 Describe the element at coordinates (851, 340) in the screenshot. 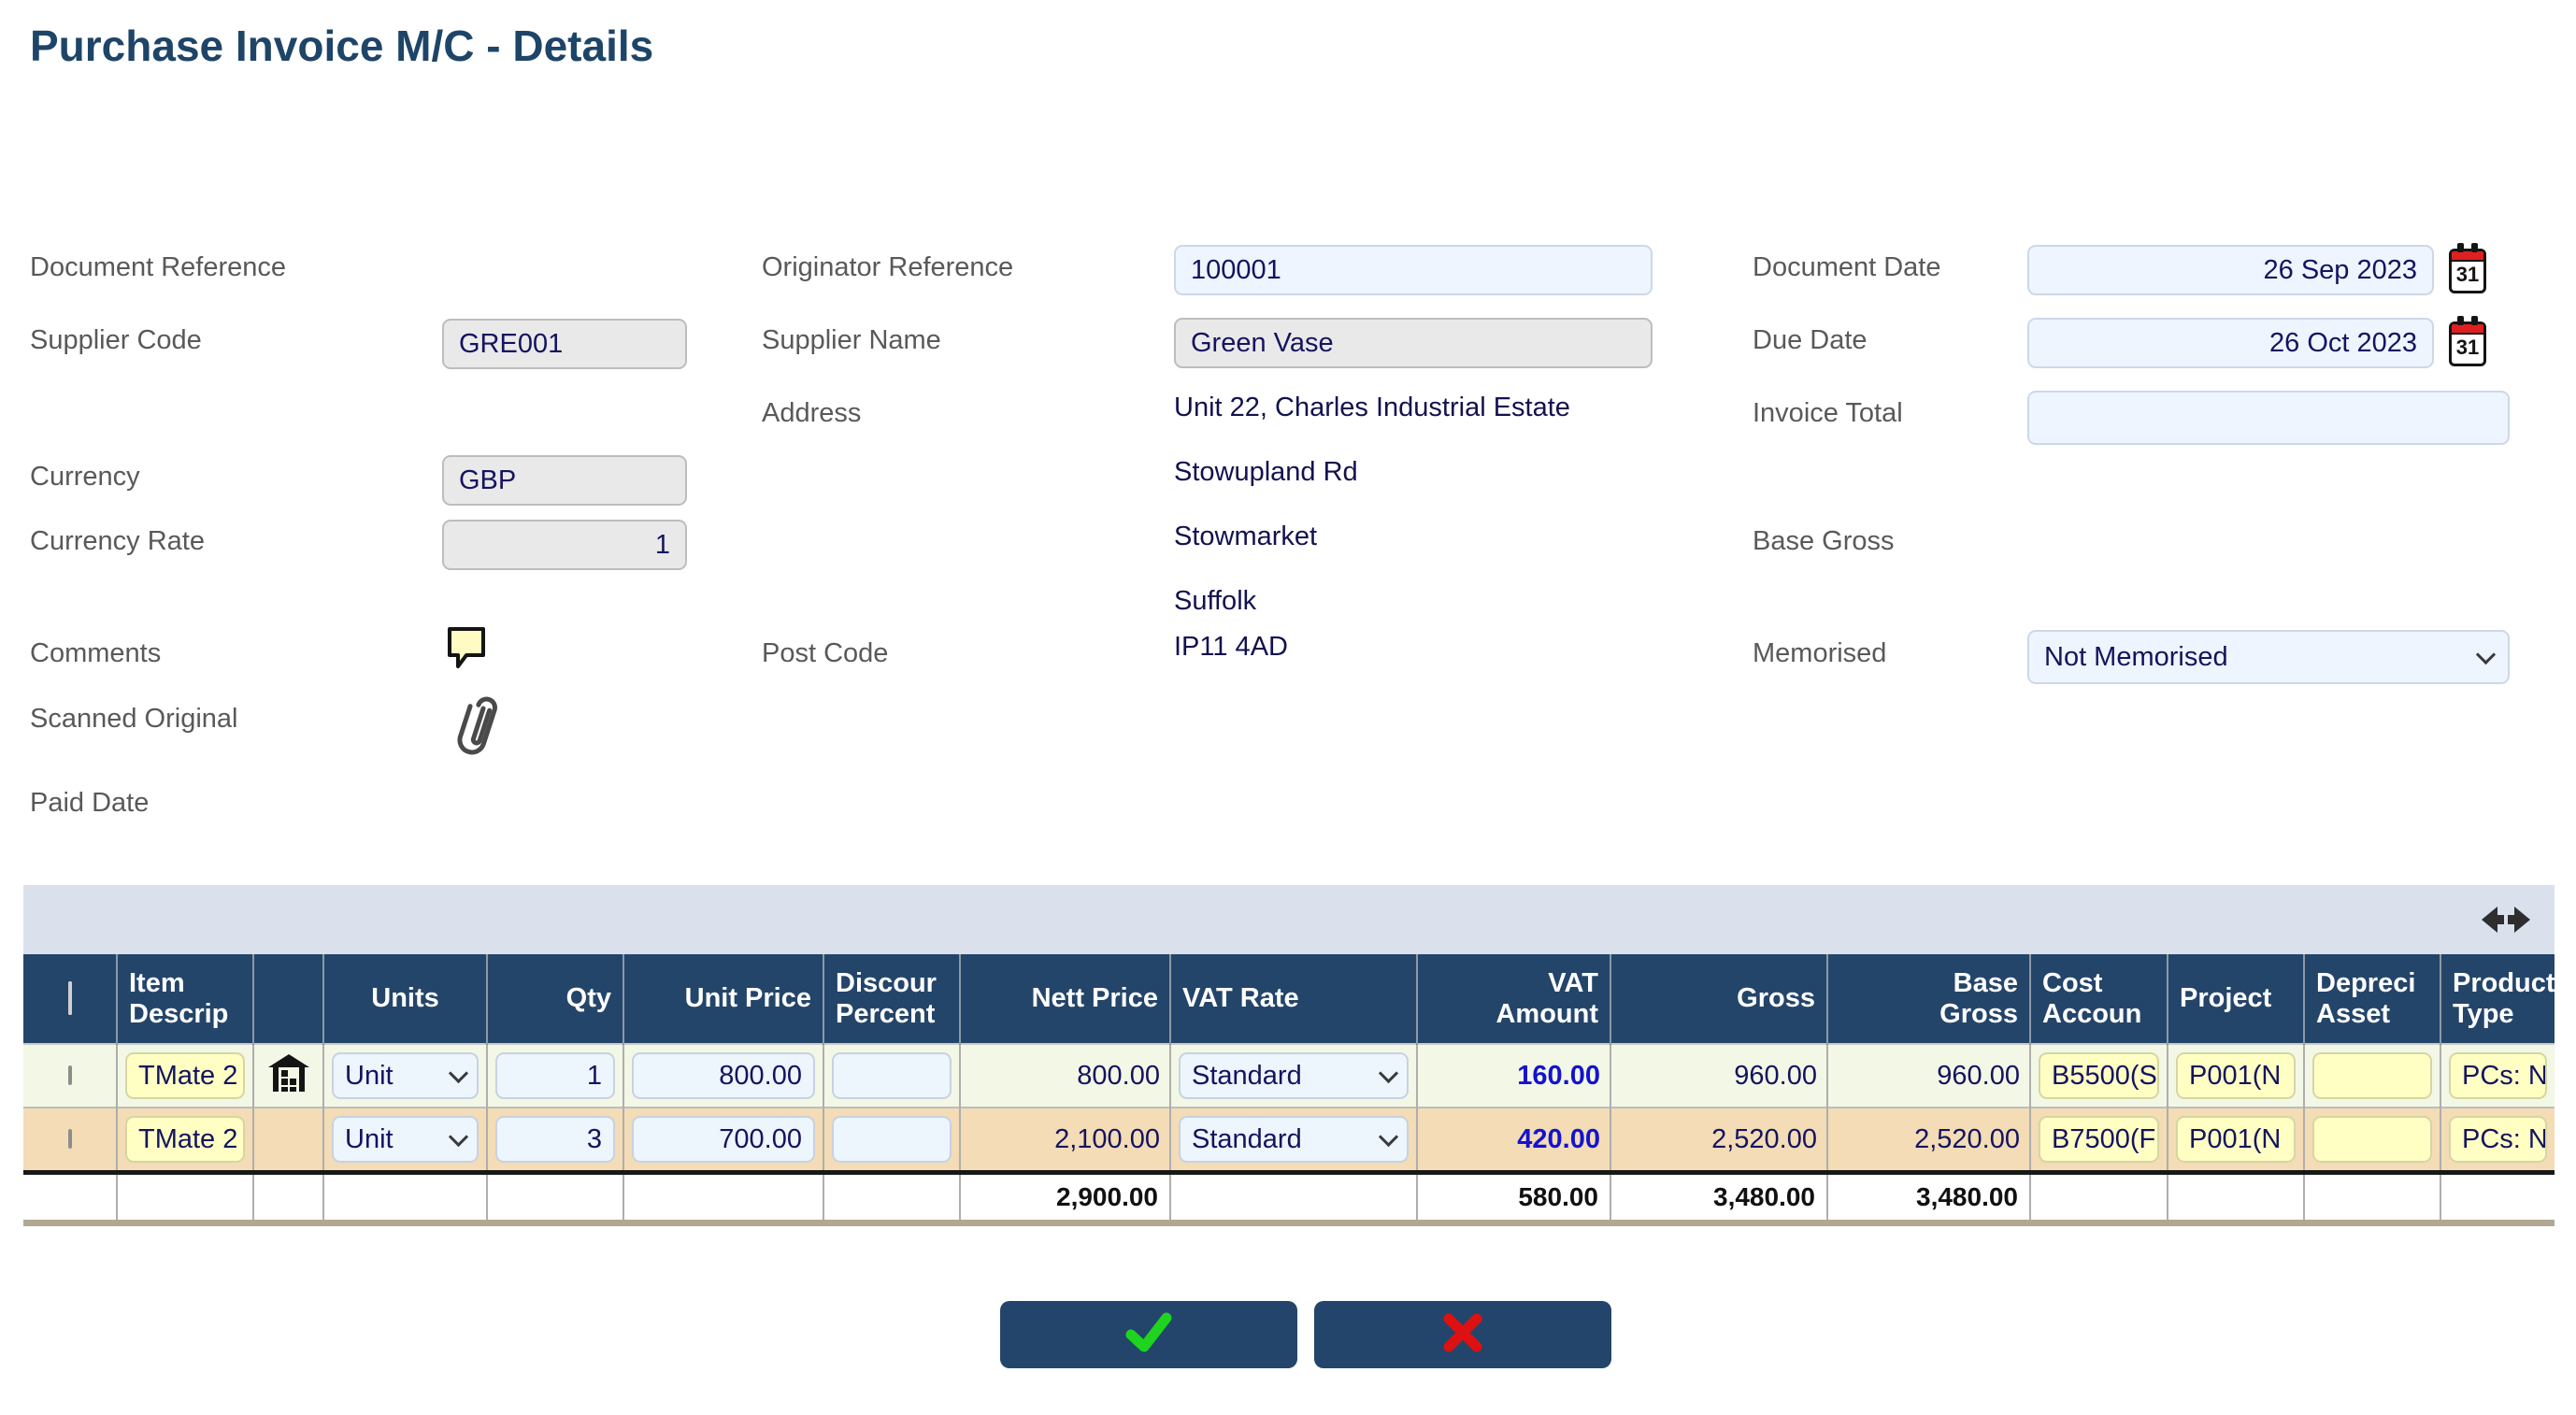

I see `supplier-name-label: Supplier Name` at that location.